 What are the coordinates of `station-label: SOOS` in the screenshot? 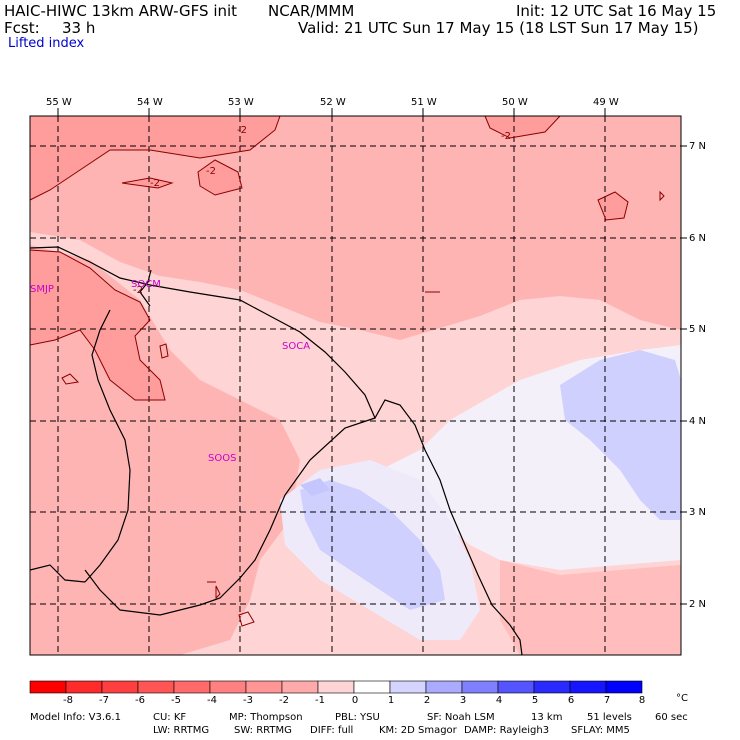 It's located at (222, 458).